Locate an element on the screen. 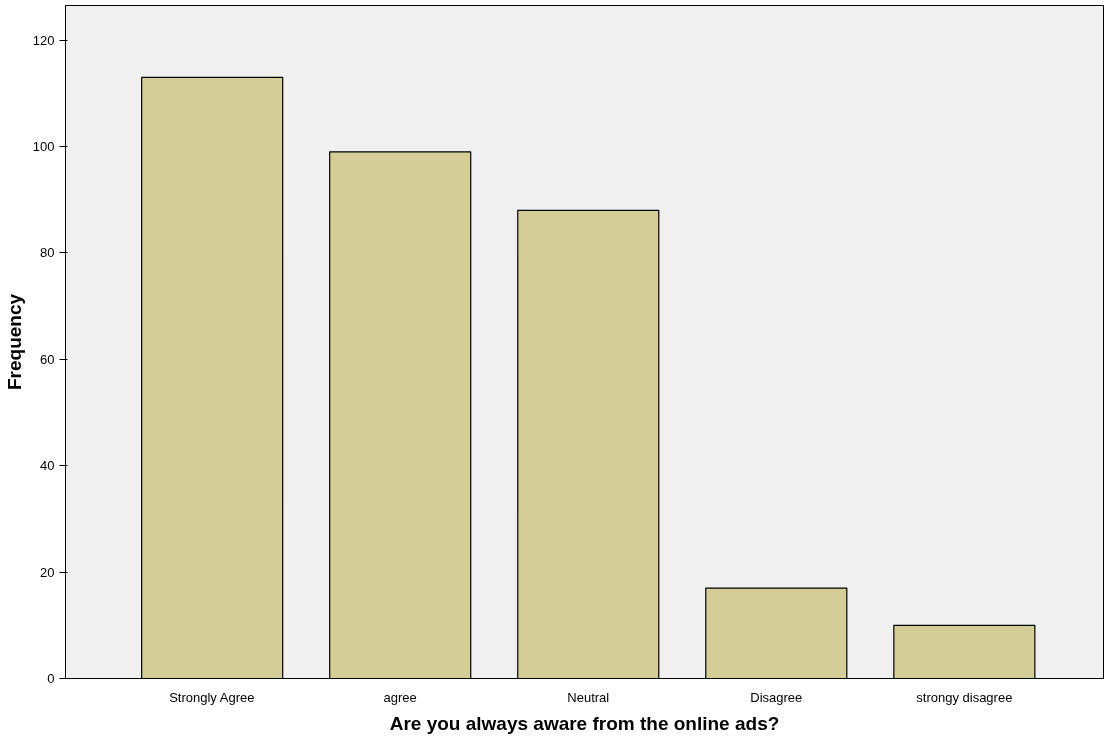 Image resolution: width=1111 pixels, height=736 pixels. x-tick-label: agree is located at coordinates (400, 697).